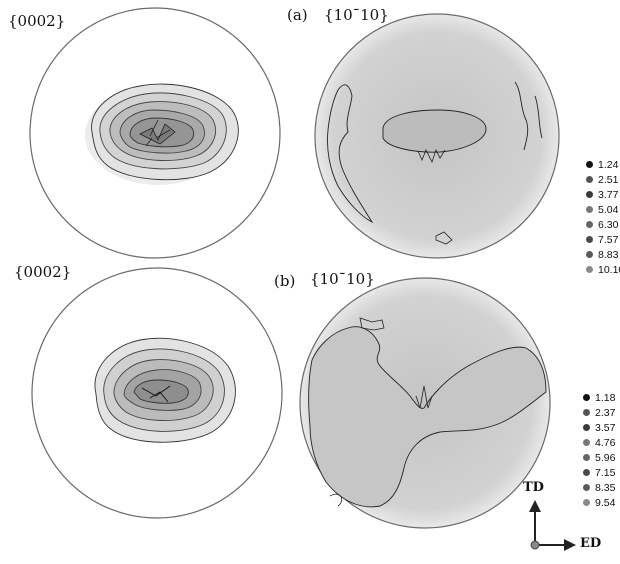  I want to click on legend-a-item: 1.24, so click(603, 164).